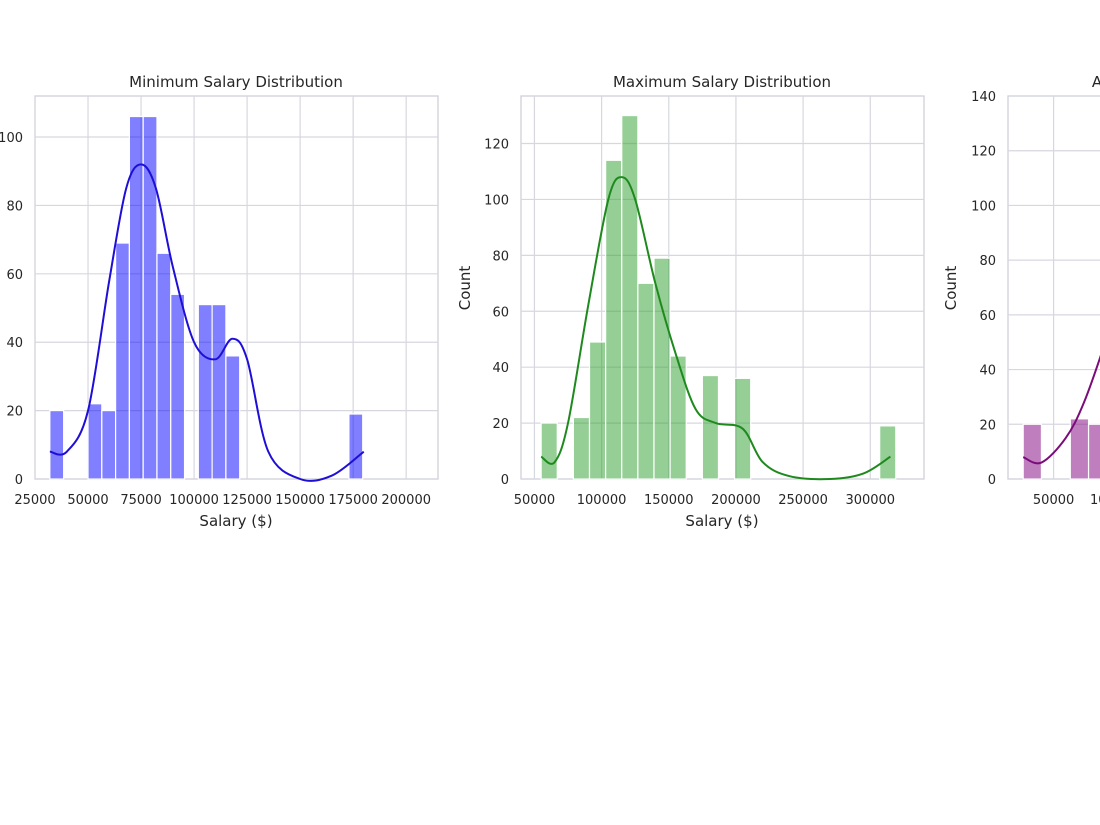  Describe the element at coordinates (247, 500) in the screenshot. I see `x-tick-label: 125000` at that location.